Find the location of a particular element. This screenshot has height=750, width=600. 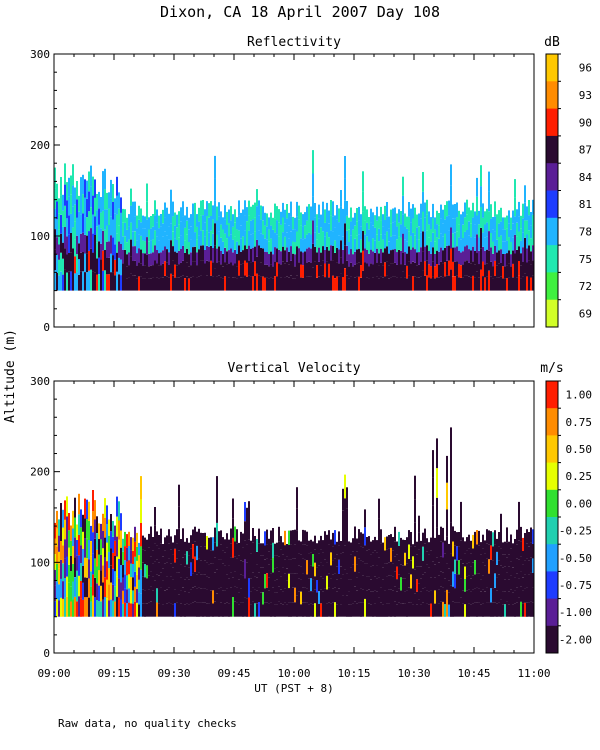

x-tick-label: 10:45 is located at coordinates (473, 673).